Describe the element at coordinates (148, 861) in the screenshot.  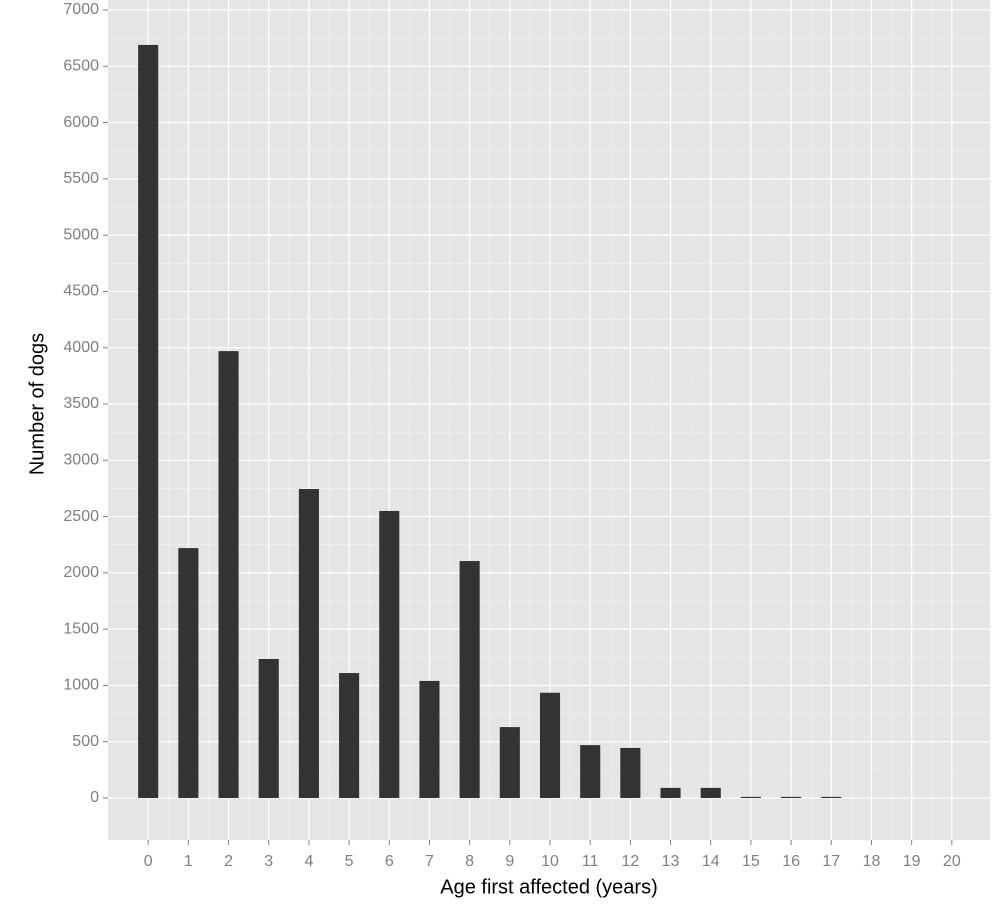
I see `x-tick-label: 0` at that location.